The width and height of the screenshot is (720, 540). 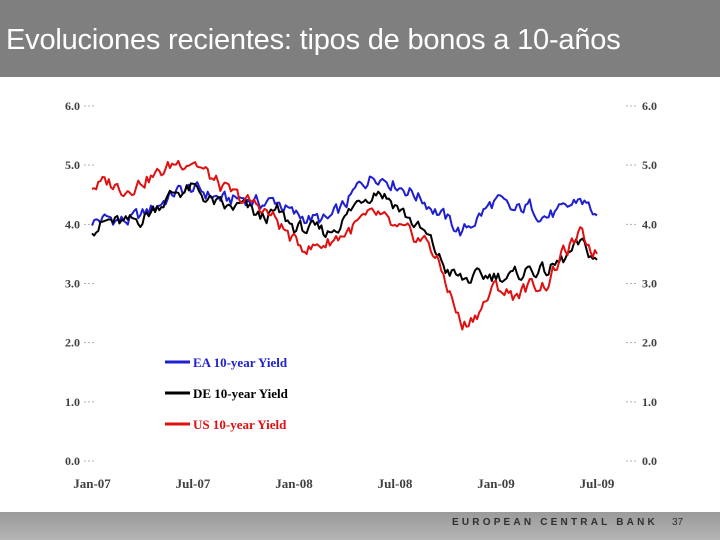 What do you see at coordinates (72, 343) in the screenshot?
I see `y-tick-label-left: 2.0` at bounding box center [72, 343].